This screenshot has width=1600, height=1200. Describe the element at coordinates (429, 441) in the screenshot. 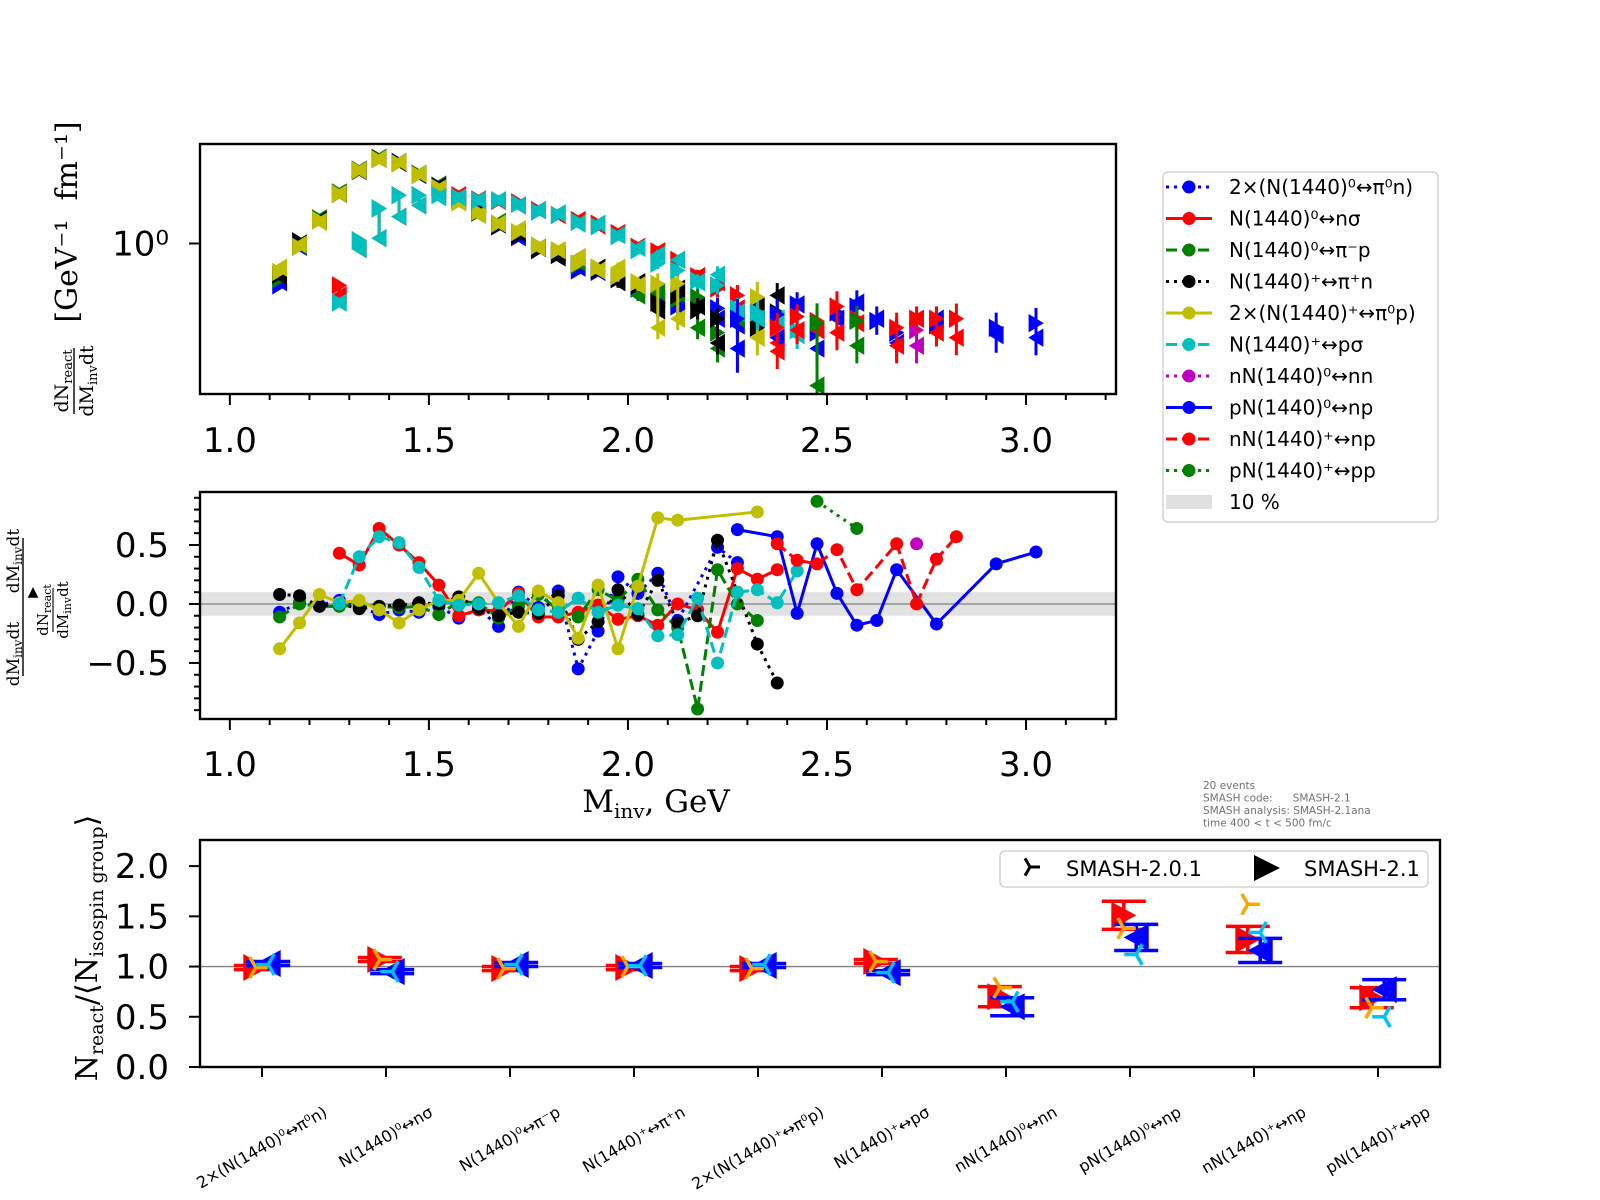

I see `x-tick-label: 1.5` at that location.